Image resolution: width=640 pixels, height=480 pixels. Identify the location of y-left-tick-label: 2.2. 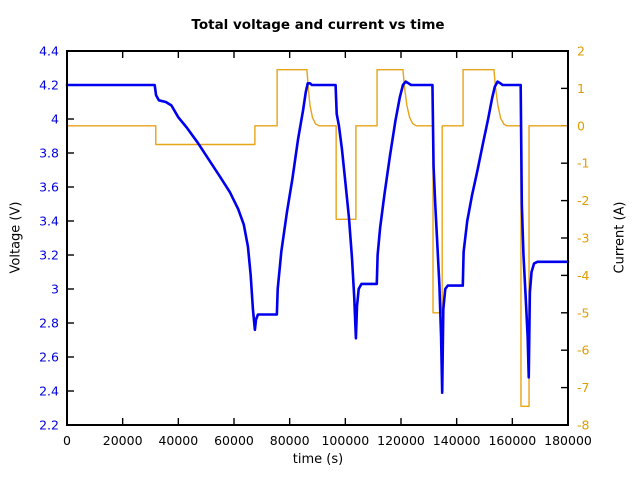
(49, 425).